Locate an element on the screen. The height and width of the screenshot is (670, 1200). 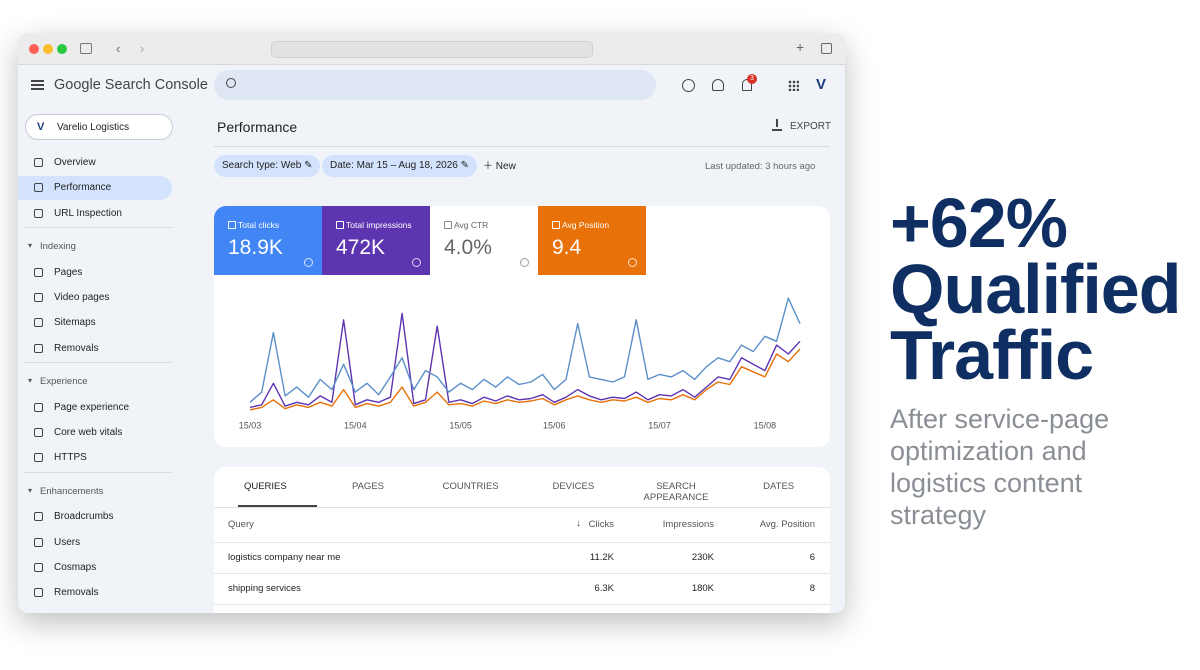
tab: QUERIES is located at coordinates (265, 486).